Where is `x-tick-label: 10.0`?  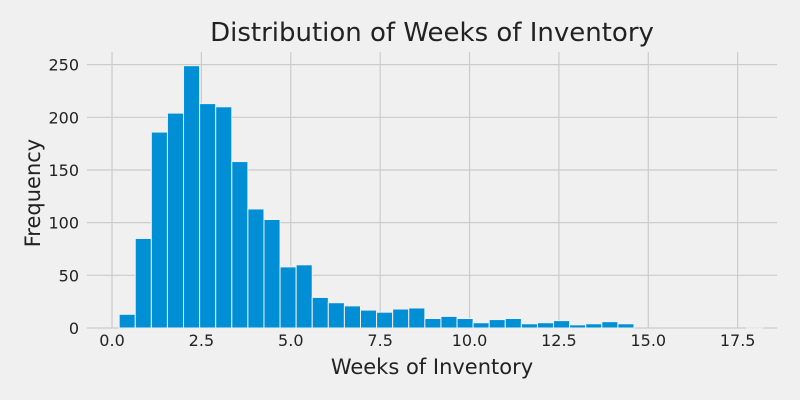
x-tick-label: 10.0 is located at coordinates (470, 340).